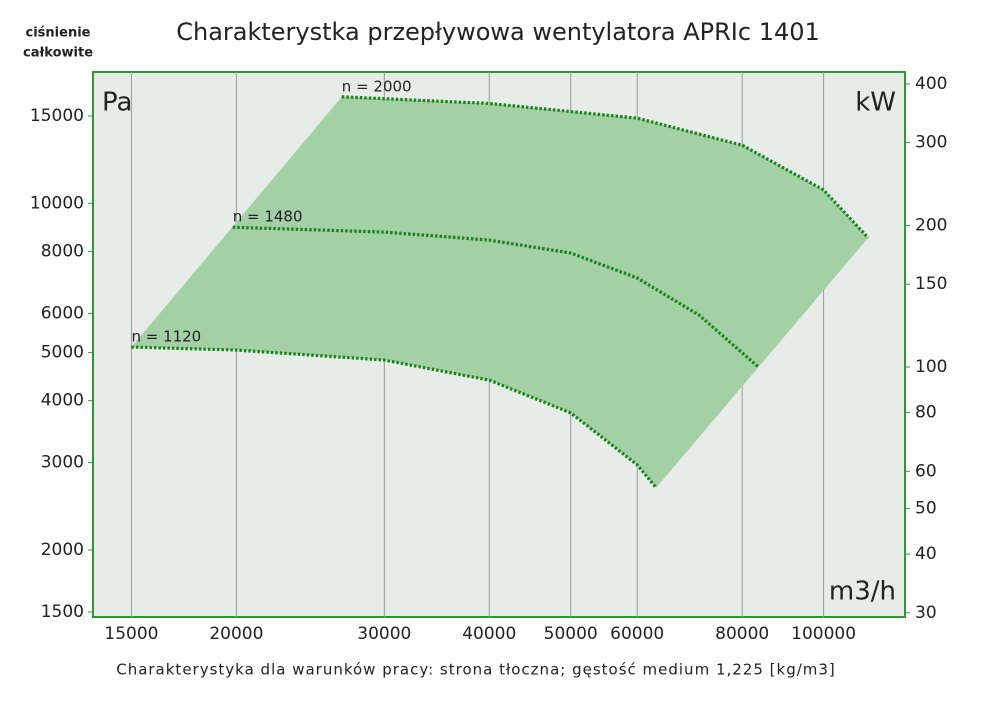  Describe the element at coordinates (268, 217) in the screenshot. I see `curve-label: n = 1480` at that location.